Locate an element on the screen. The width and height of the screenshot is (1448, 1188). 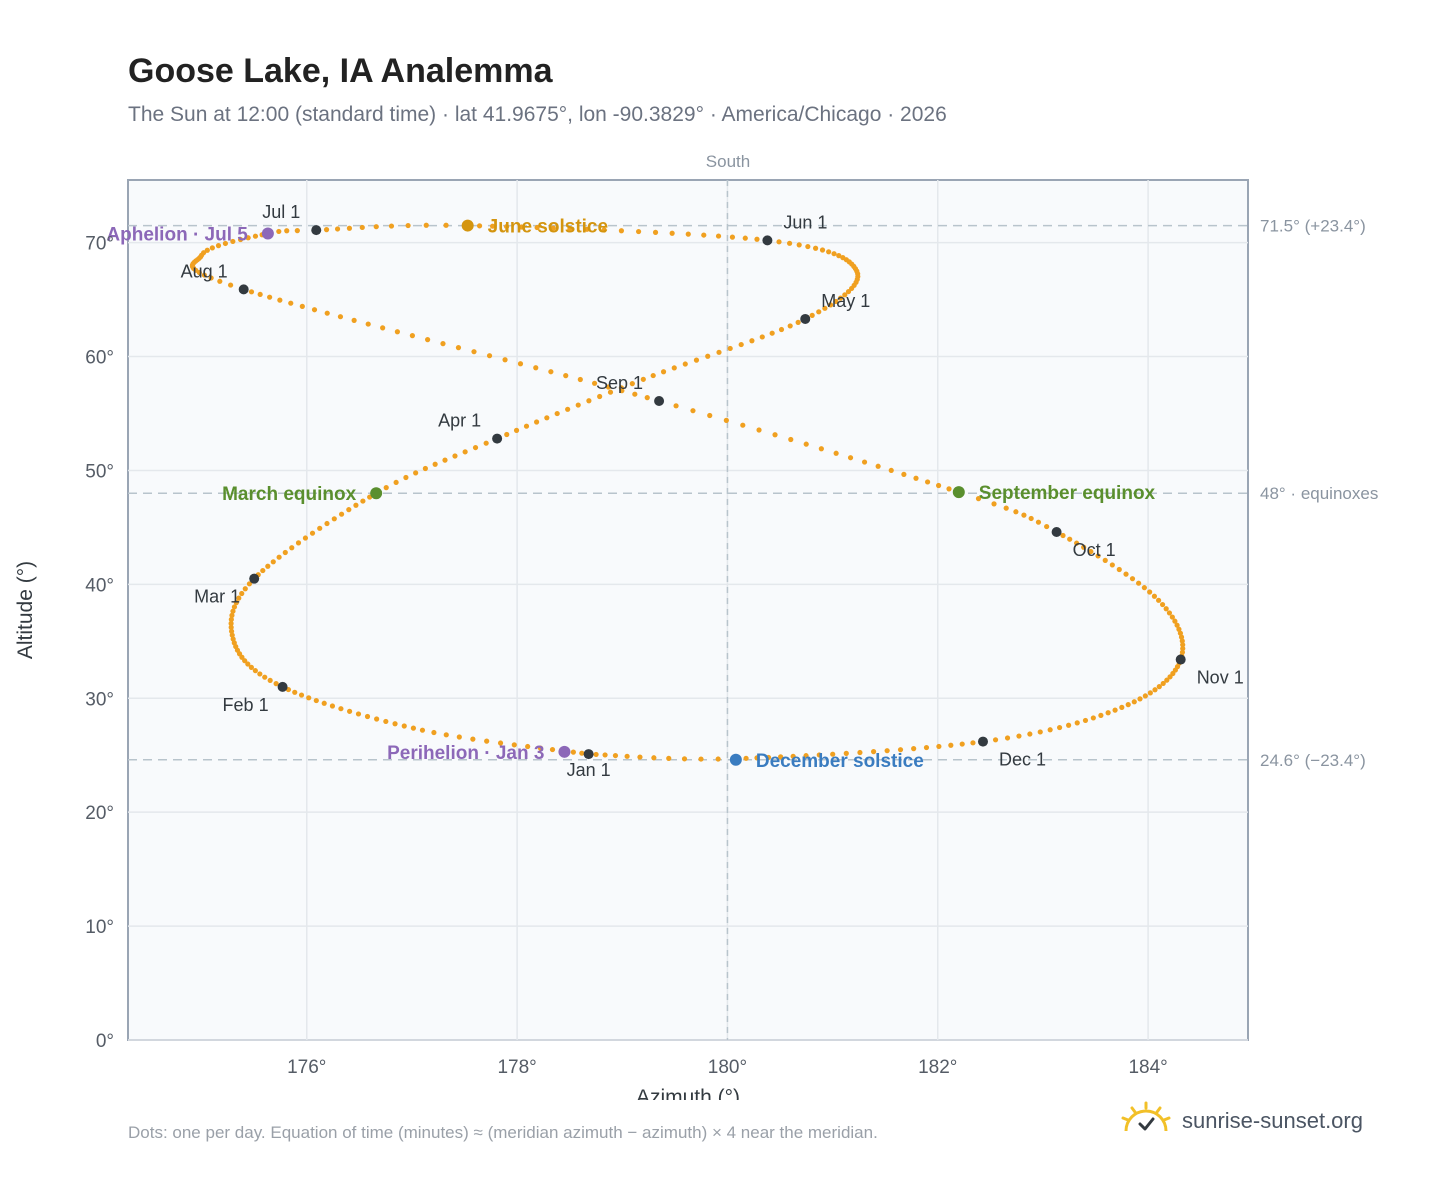
x-tick-label: 176° is located at coordinates (306, 1067).